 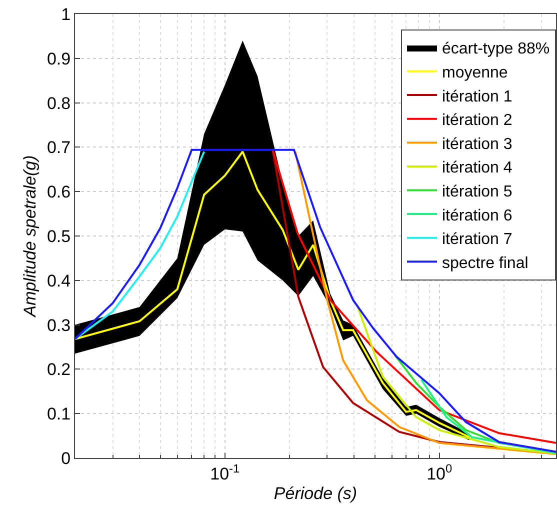 What do you see at coordinates (496, 49) in the screenshot?
I see `legend-label: écart-type 88%` at bounding box center [496, 49].